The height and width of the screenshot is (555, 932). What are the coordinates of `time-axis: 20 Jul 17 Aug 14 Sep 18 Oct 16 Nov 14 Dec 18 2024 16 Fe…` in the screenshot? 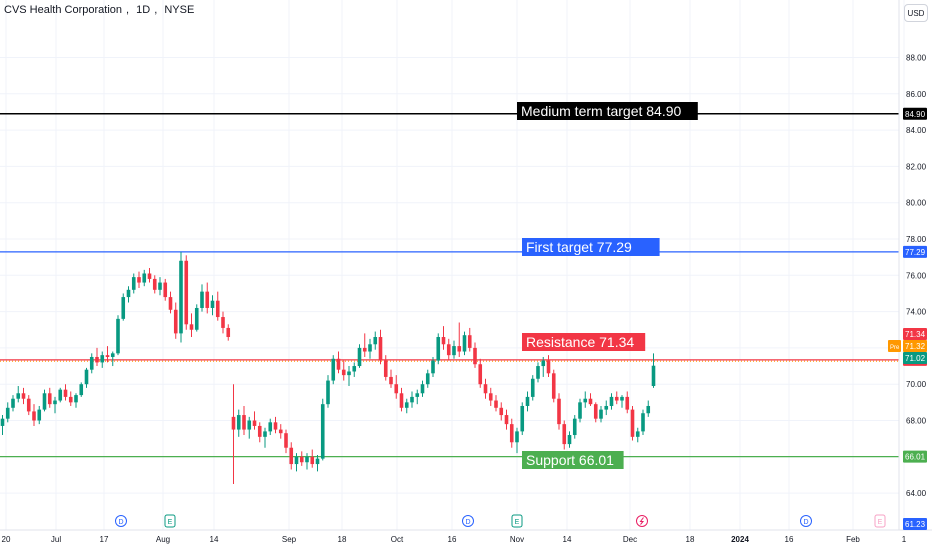 It's located at (454, 539).